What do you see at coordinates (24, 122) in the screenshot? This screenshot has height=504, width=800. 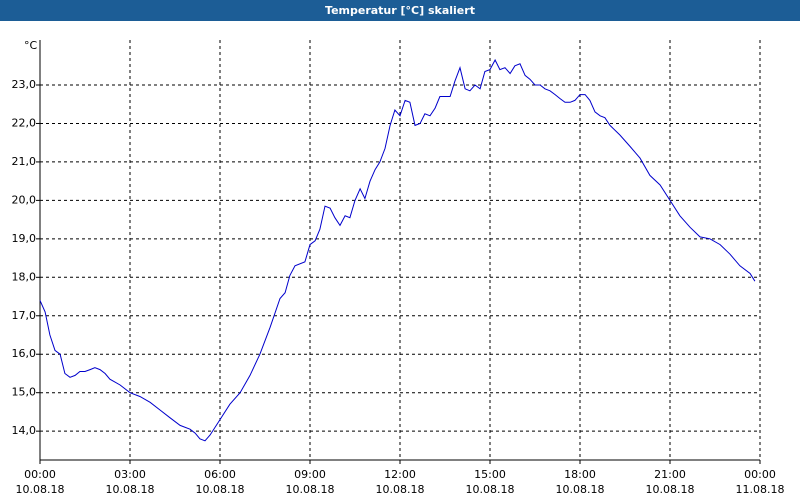 I see `y-tick-label: 22,0` at bounding box center [24, 122].